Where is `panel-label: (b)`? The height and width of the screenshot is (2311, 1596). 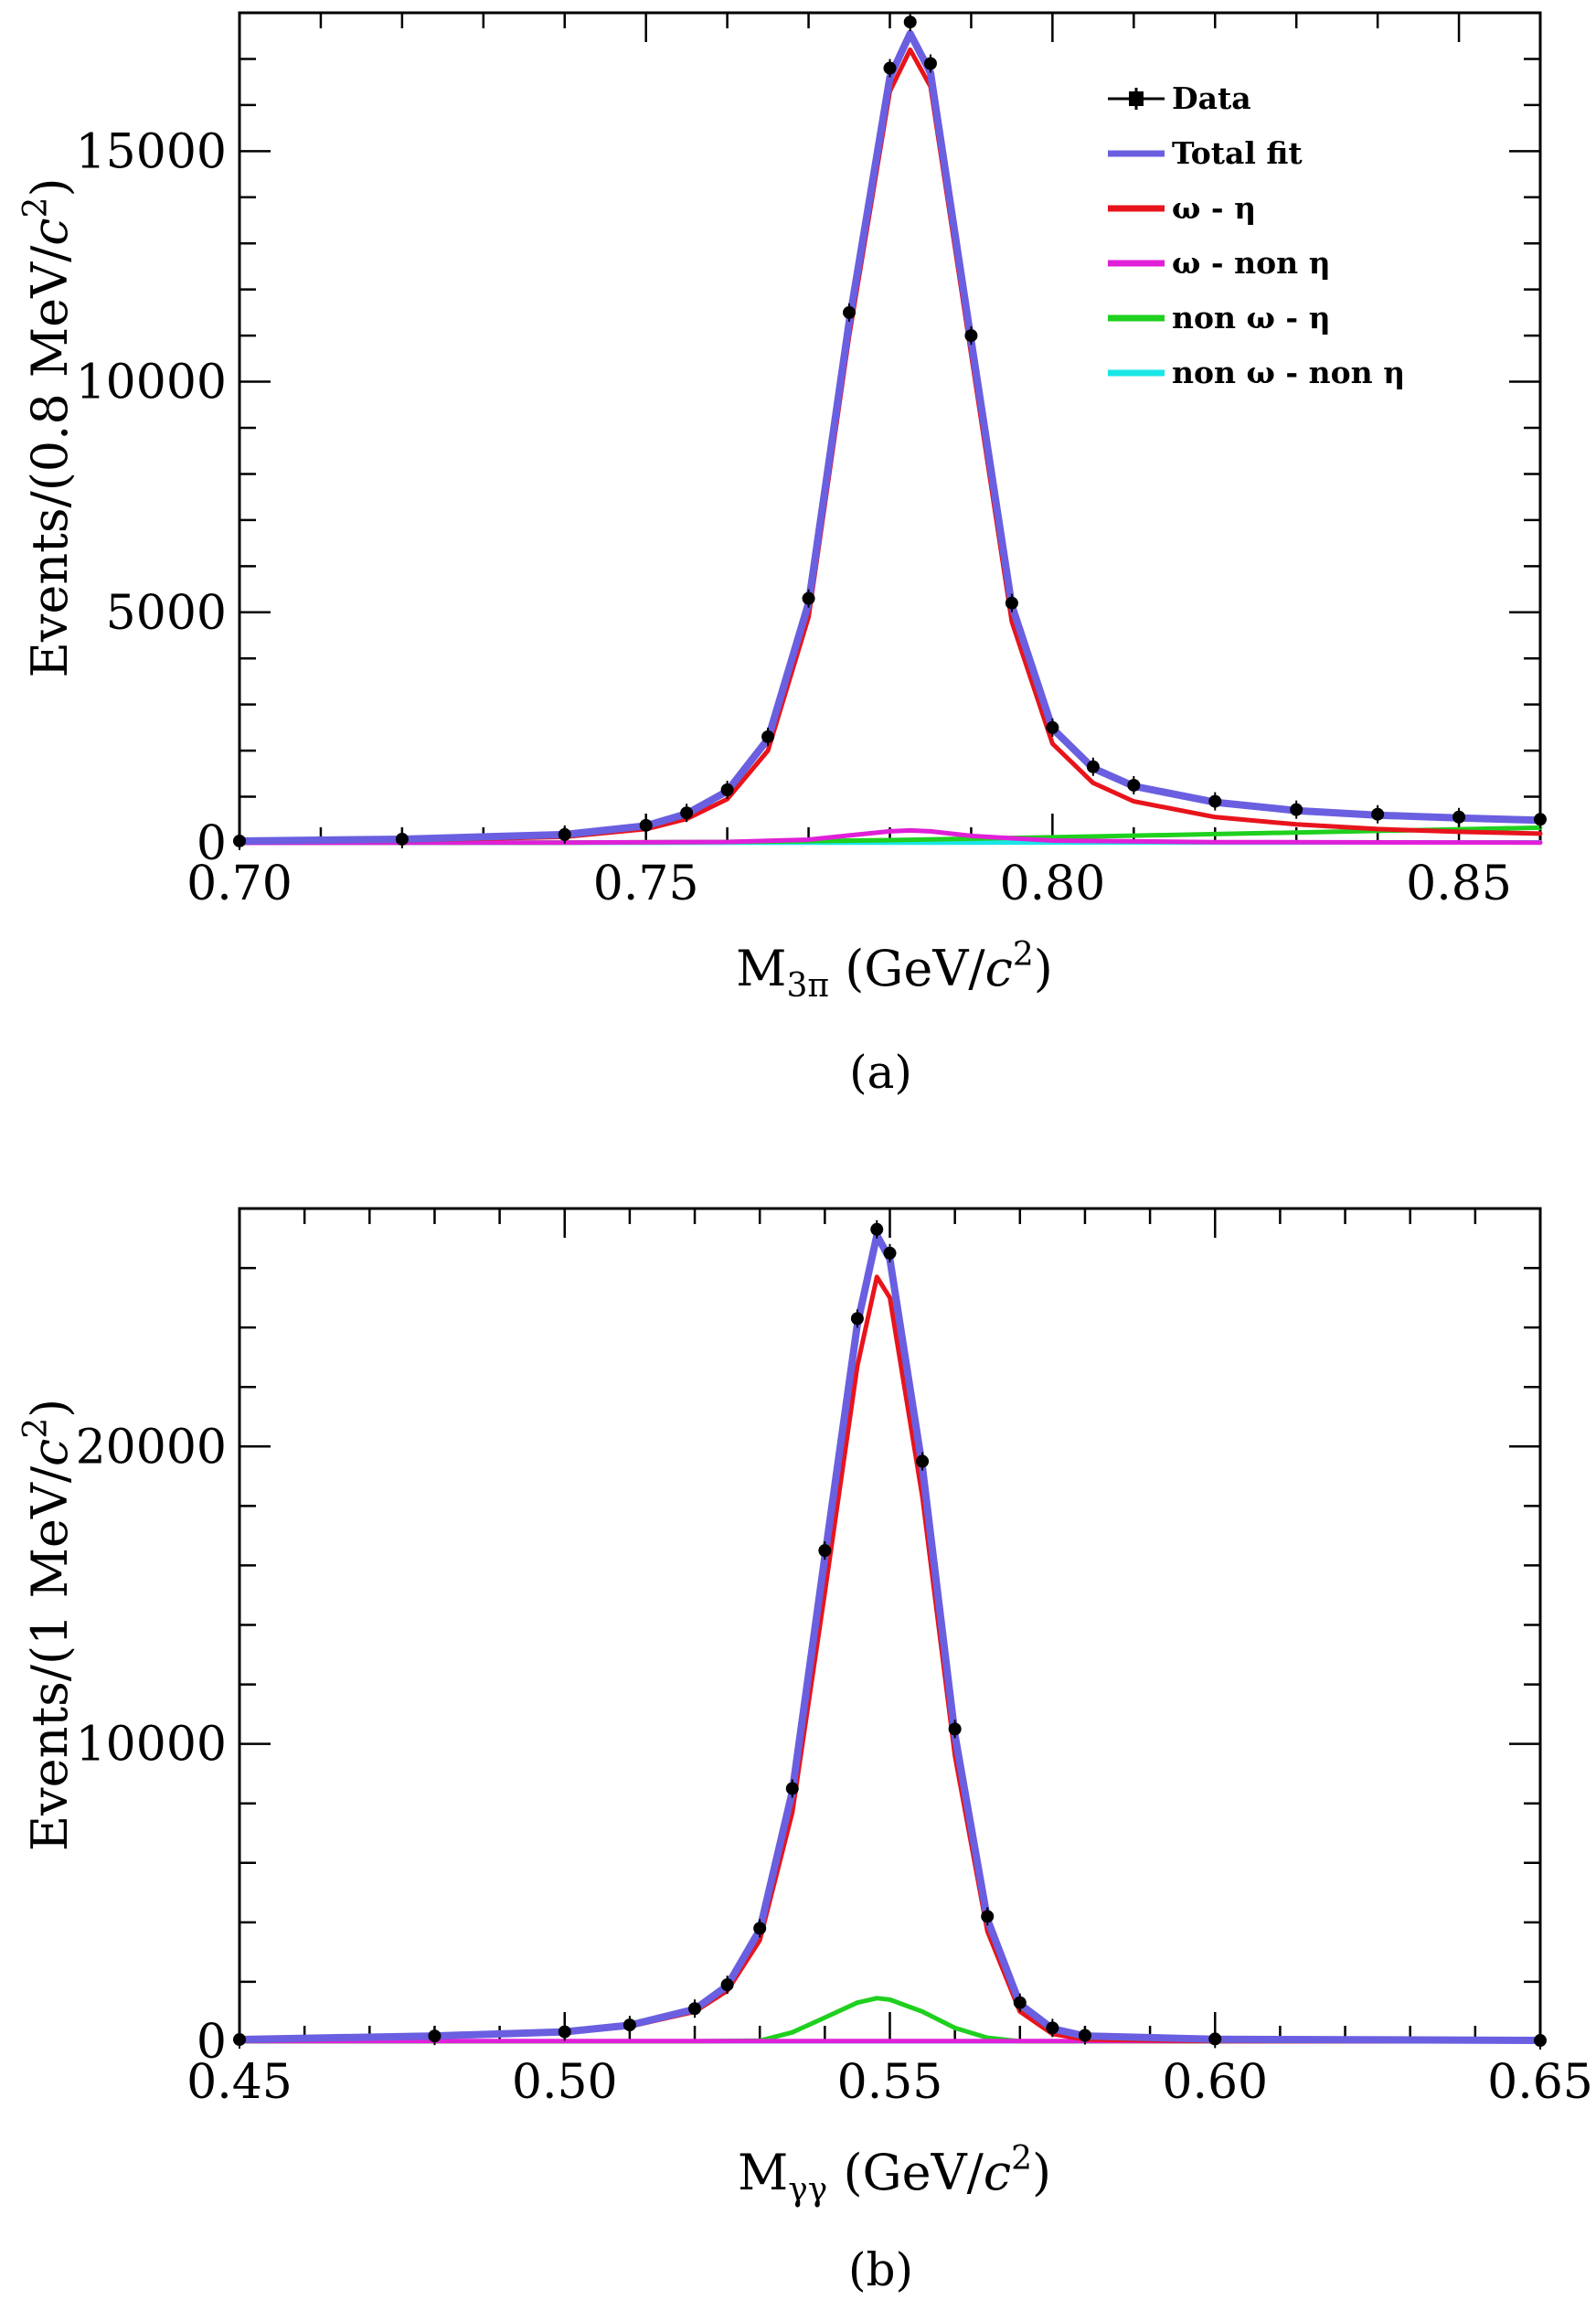
panel-label: (b) is located at coordinates (880, 2270).